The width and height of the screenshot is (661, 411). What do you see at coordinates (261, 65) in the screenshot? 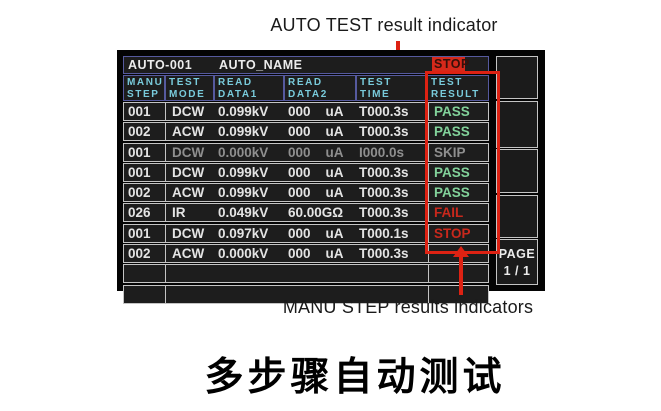
I see `program-name: AUTO_NAME` at bounding box center [261, 65].